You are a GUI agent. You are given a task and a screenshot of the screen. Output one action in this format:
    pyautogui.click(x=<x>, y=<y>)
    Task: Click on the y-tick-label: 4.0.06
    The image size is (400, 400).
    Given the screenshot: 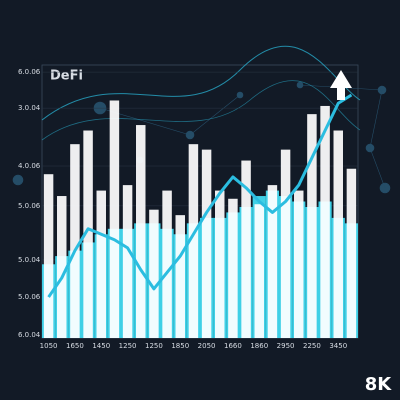 What is the action you would take?
    pyautogui.click(x=29, y=166)
    